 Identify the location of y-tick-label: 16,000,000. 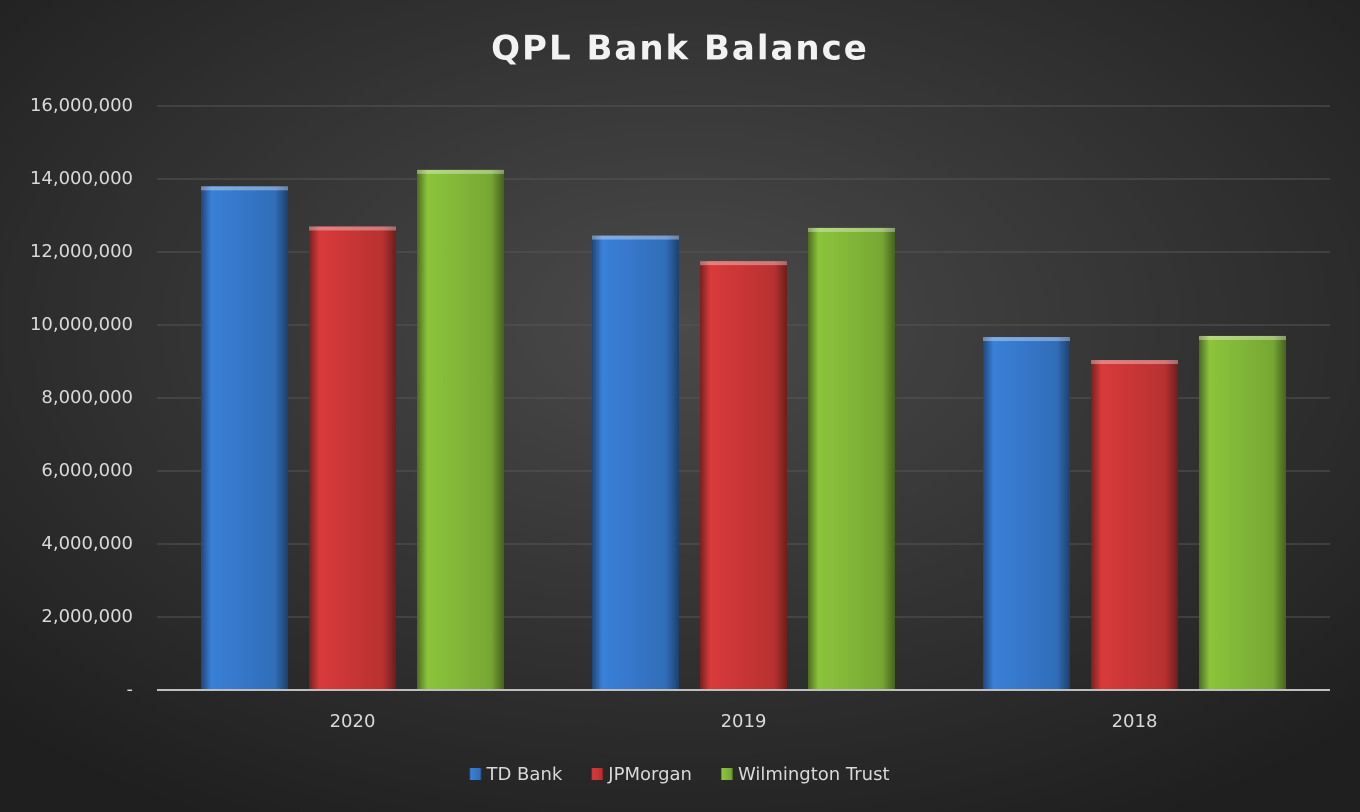
(81, 105).